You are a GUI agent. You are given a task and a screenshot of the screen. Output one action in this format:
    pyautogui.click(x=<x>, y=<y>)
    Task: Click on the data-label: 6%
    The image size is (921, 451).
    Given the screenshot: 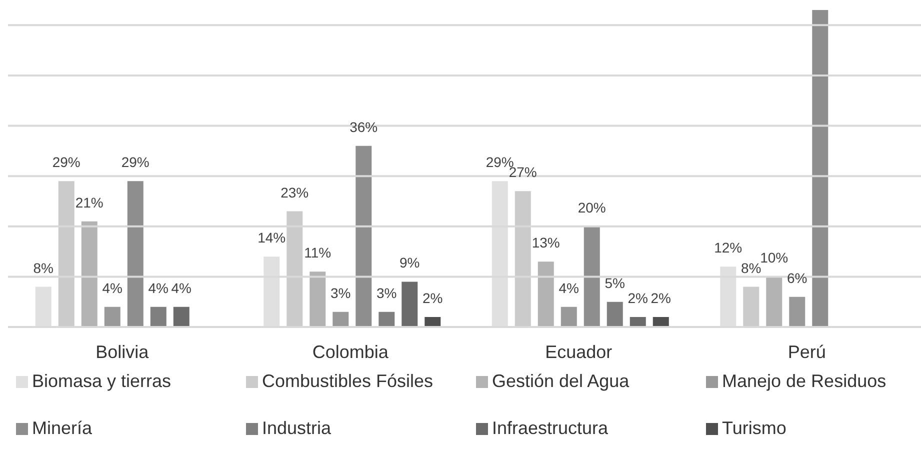 What is the action you would take?
    pyautogui.click(x=797, y=278)
    